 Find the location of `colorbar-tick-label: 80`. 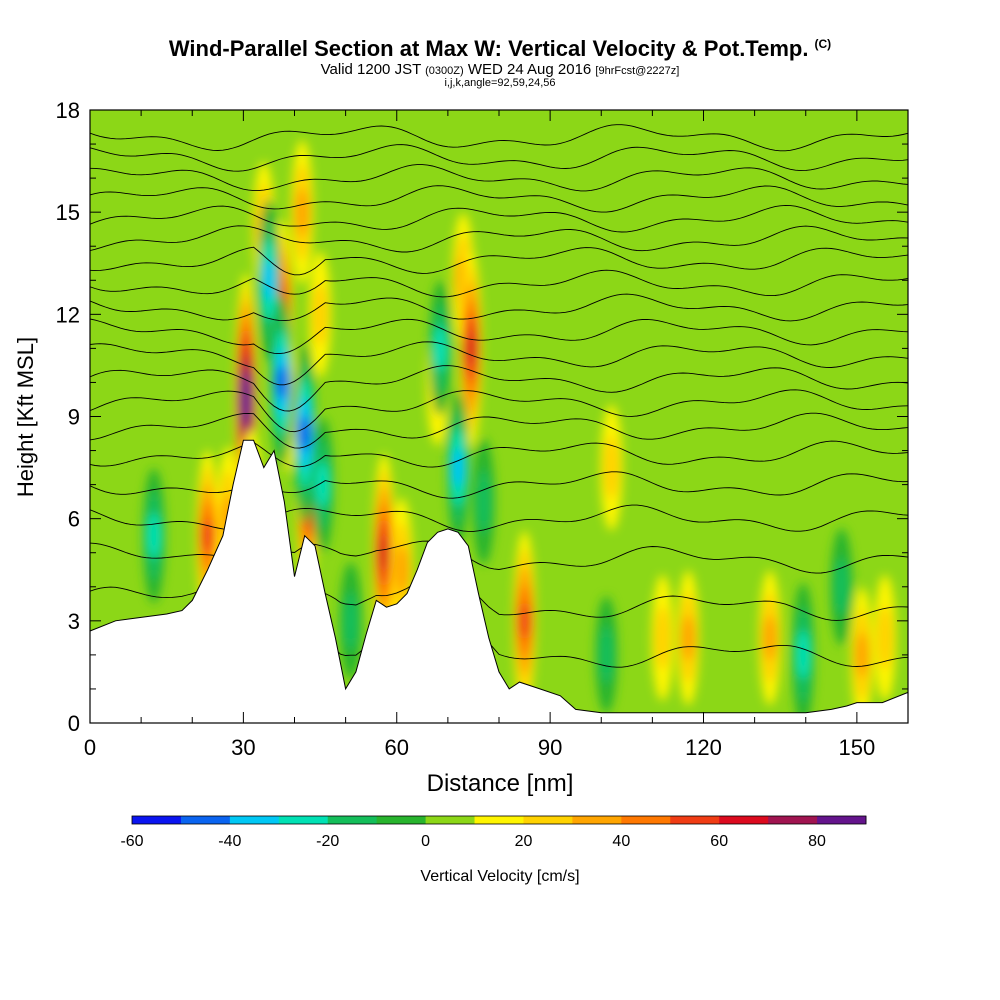

colorbar-tick-label: 80 is located at coordinates (817, 841).